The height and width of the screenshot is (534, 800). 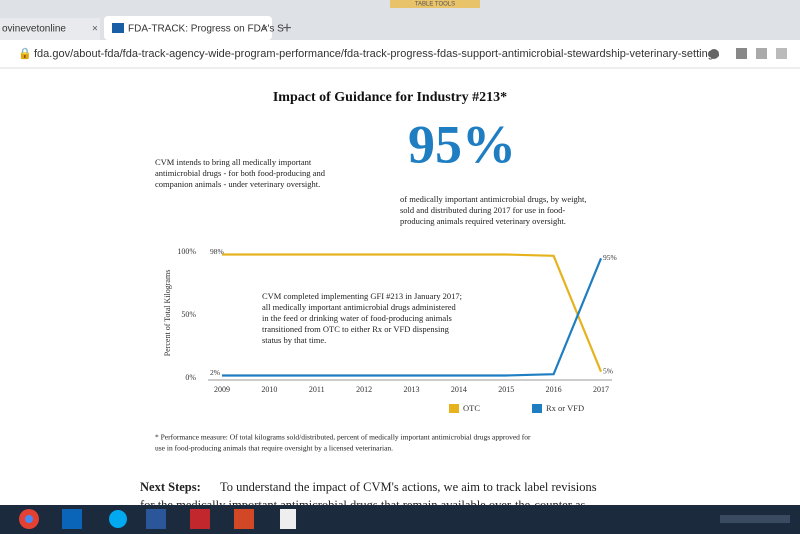 I want to click on x-tick-label: 2016, so click(x=554, y=389).